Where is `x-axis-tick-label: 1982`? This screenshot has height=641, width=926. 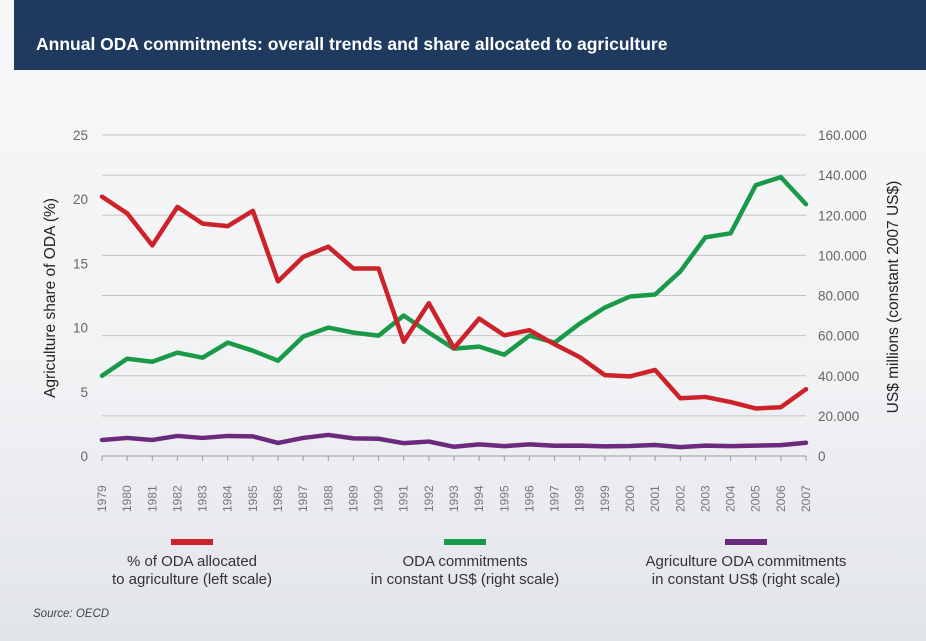 x-axis-tick-label: 1982 is located at coordinates (177, 498).